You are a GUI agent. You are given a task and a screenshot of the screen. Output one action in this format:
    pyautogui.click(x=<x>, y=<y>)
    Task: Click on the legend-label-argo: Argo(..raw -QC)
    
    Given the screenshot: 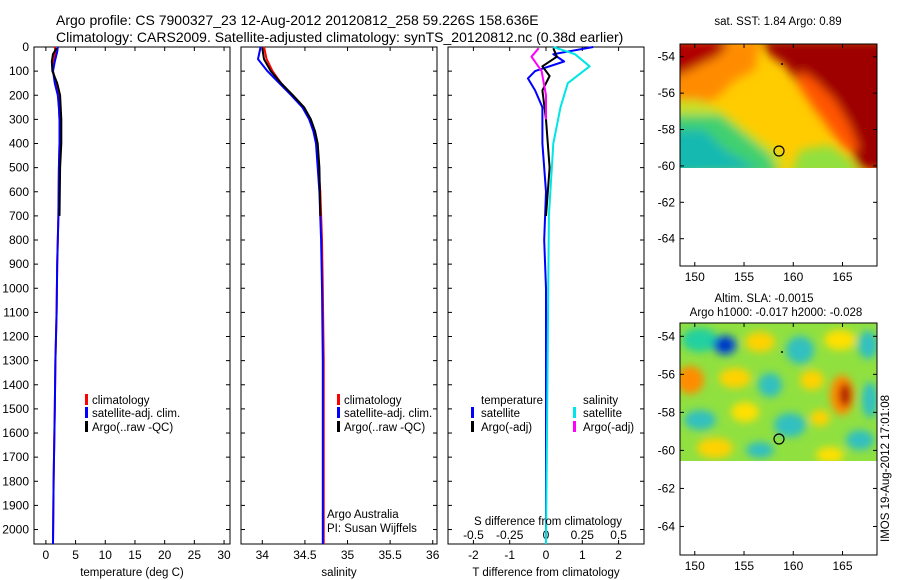 What is the action you would take?
    pyautogui.click(x=384, y=428)
    